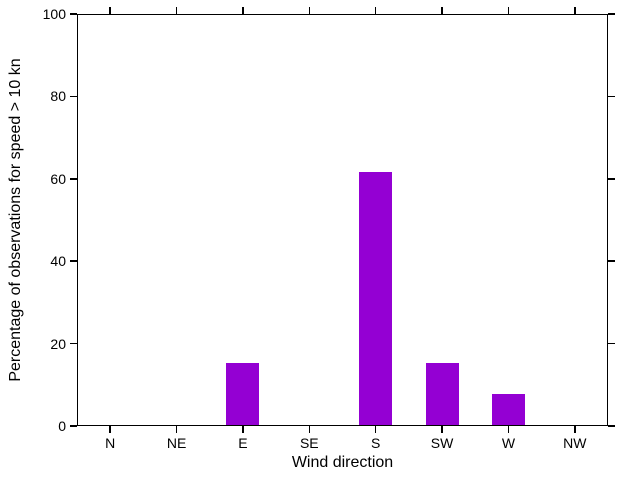 This screenshot has height=480, width=640. I want to click on bar-W, so click(508, 410).